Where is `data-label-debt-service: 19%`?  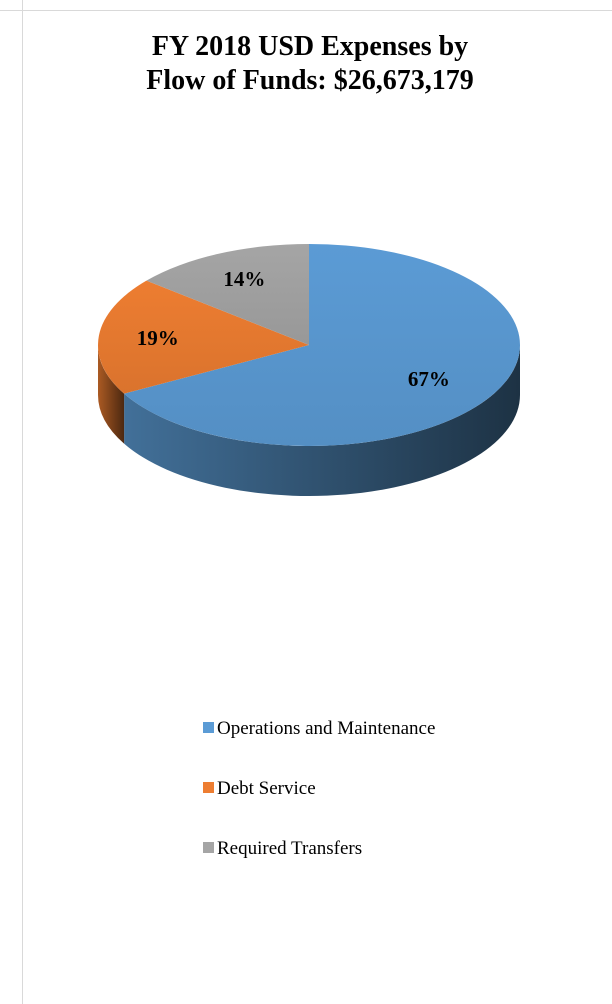 data-label-debt-service: 19% is located at coordinates (158, 338).